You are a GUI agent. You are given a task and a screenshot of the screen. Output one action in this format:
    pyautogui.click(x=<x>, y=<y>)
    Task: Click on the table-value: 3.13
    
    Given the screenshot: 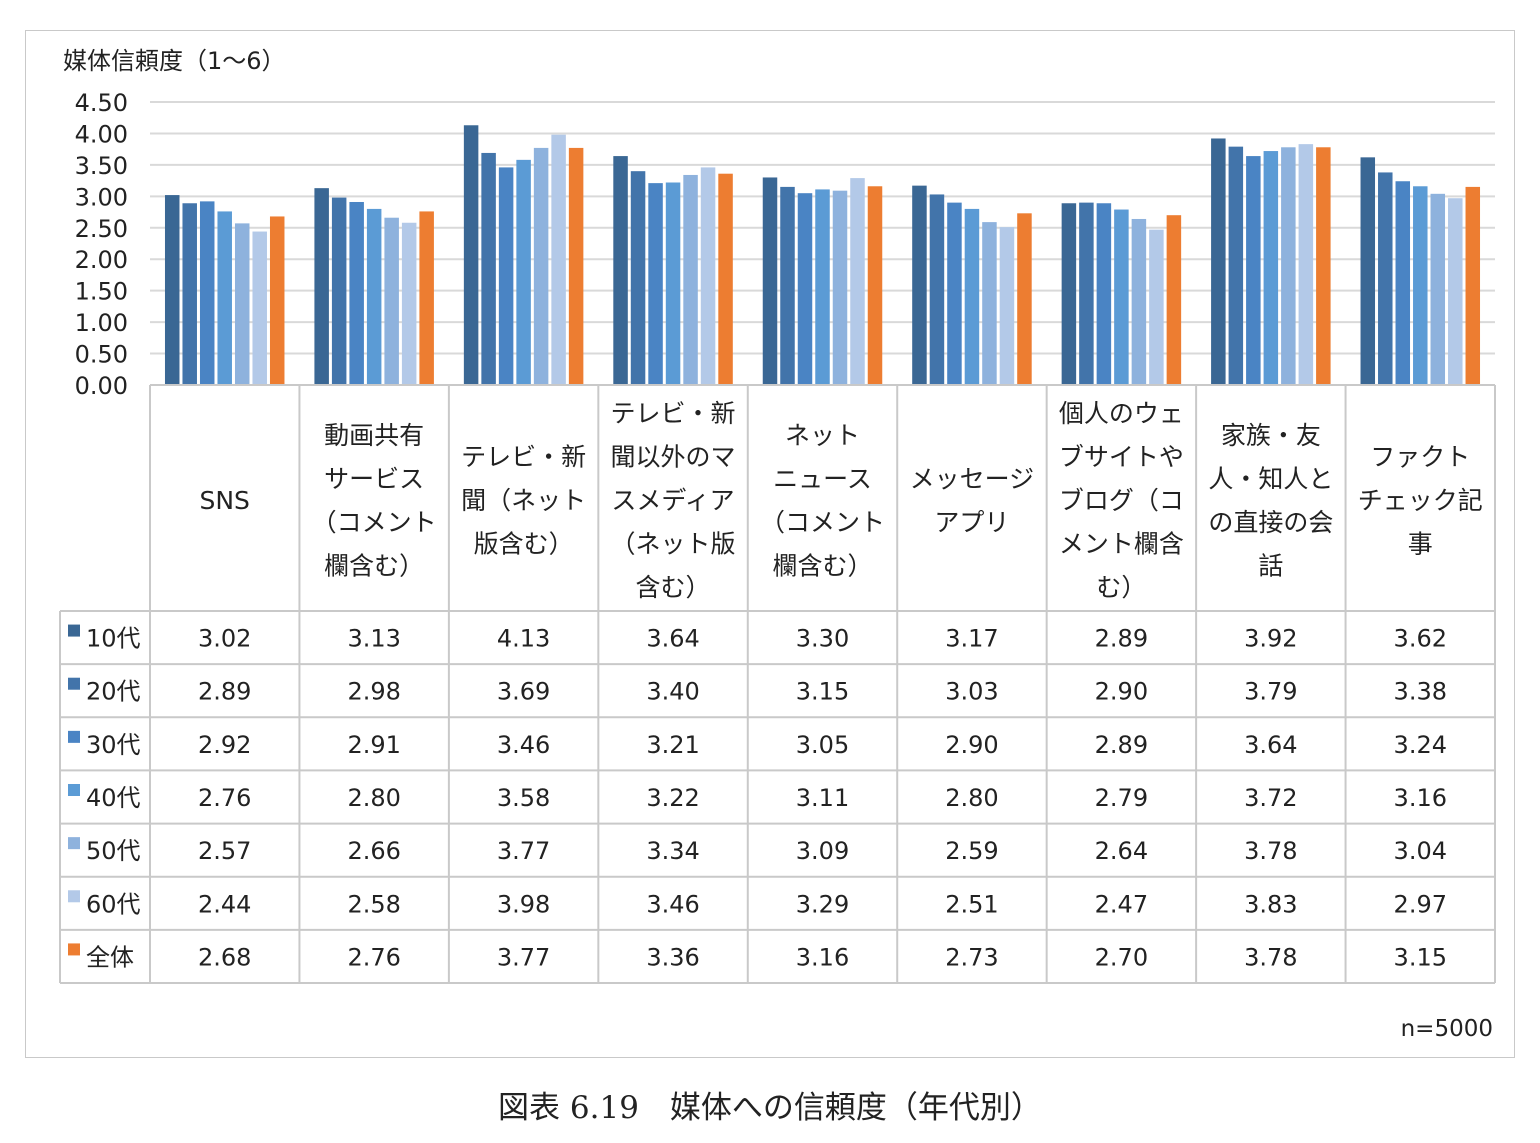 What is the action you would take?
    pyautogui.click(x=373, y=639)
    